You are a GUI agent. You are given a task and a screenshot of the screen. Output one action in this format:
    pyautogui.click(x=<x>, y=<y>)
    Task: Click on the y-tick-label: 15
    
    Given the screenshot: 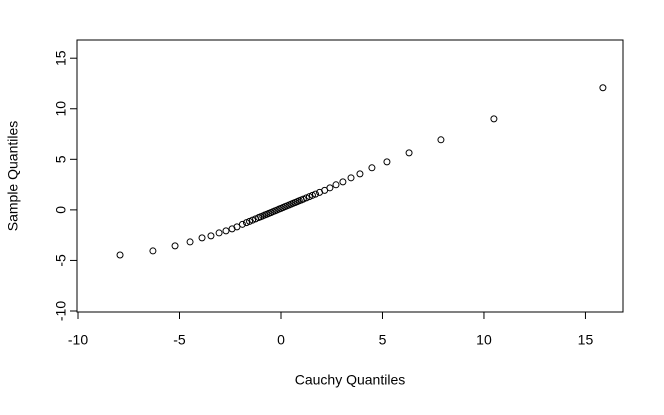 What is the action you would take?
    pyautogui.click(x=61, y=58)
    